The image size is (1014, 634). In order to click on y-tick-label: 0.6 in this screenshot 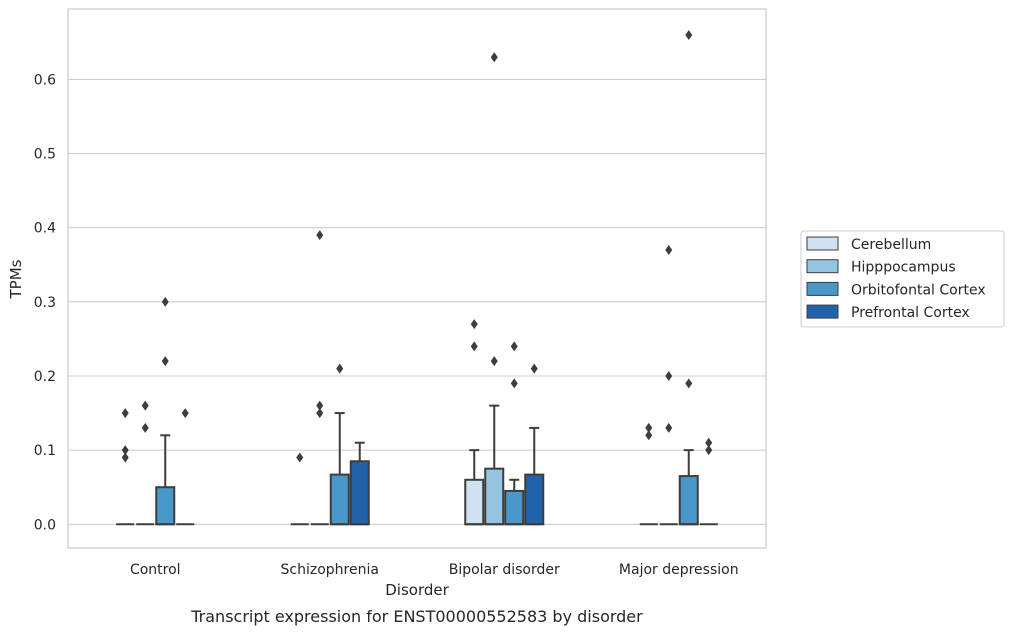, I will do `click(45, 80)`.